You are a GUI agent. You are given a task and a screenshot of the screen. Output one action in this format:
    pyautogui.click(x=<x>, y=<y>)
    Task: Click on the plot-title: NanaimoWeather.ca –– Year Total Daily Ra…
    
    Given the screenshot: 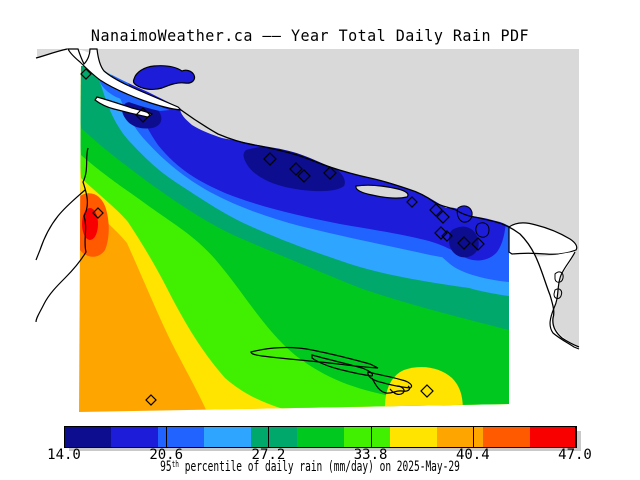 What is the action you would take?
    pyautogui.click(x=310, y=35)
    